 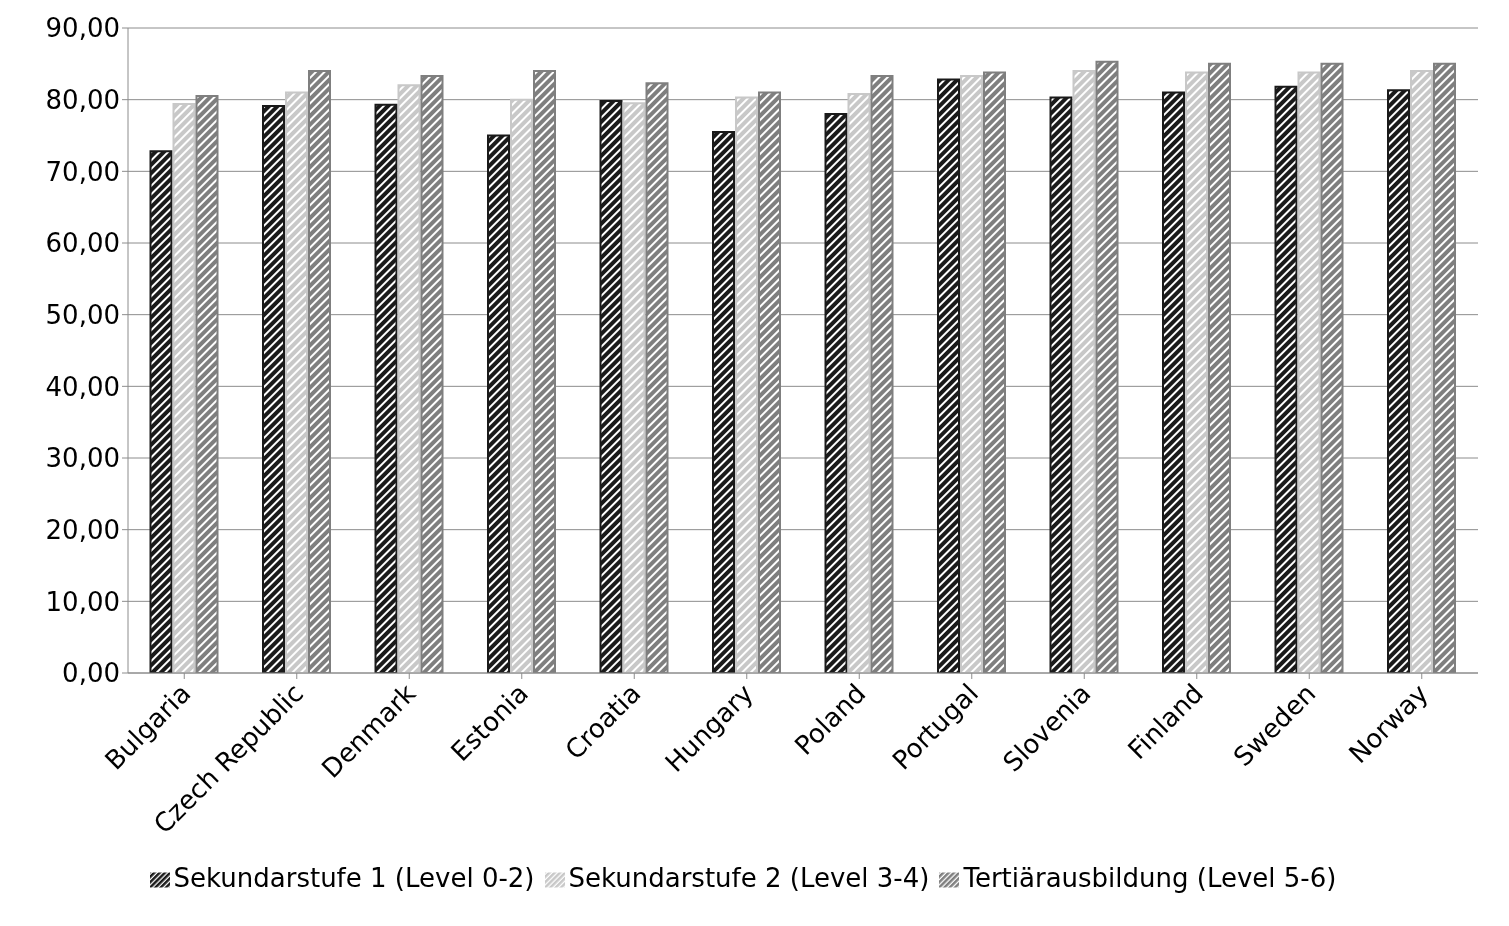 I want to click on y-tick-label: 10,00, so click(x=82, y=601).